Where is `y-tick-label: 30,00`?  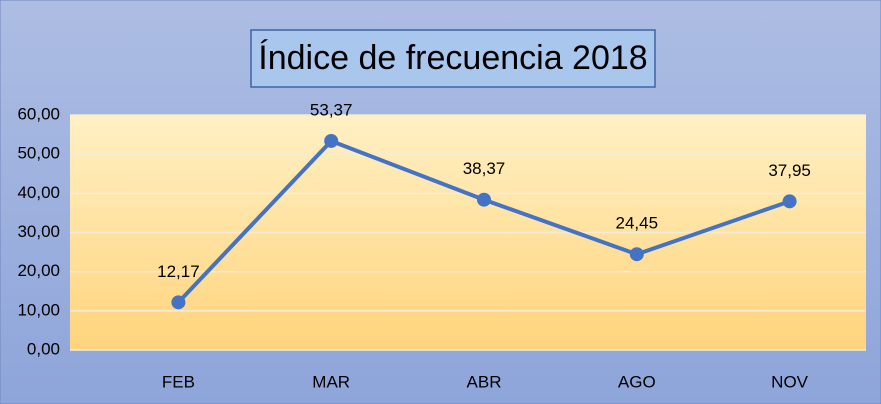
y-tick-label: 30,00 is located at coordinates (38, 231).